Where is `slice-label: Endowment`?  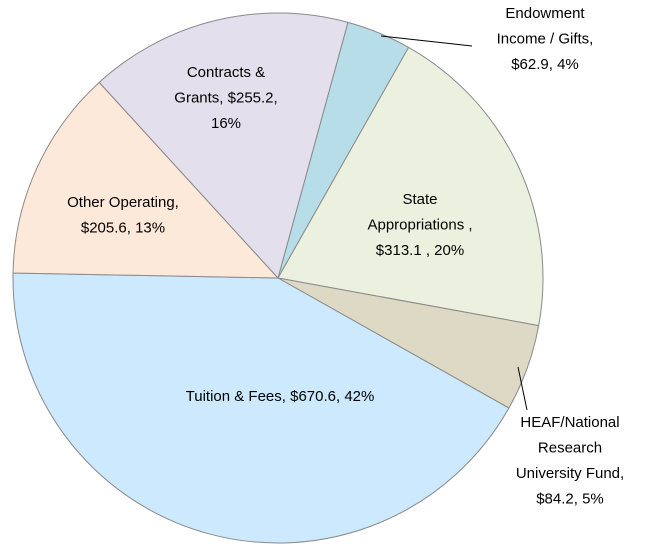
slice-label: Endowment is located at coordinates (545, 13).